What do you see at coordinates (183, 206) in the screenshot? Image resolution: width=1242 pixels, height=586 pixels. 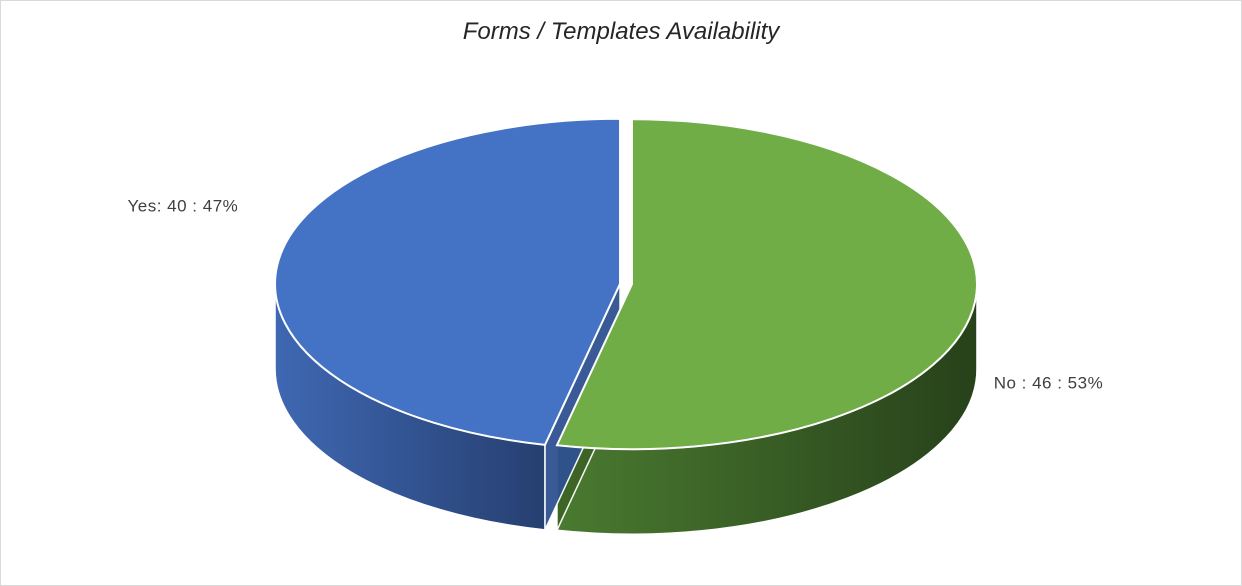 I see `data-label-yes: Yes: 40 : 47%` at bounding box center [183, 206].